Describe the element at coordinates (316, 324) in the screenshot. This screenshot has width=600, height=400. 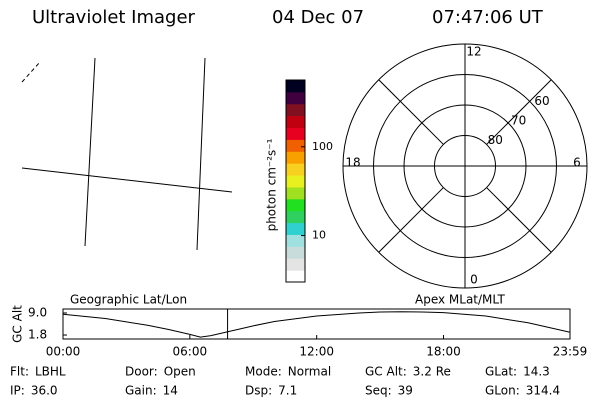
I see `altitude-line` at that location.